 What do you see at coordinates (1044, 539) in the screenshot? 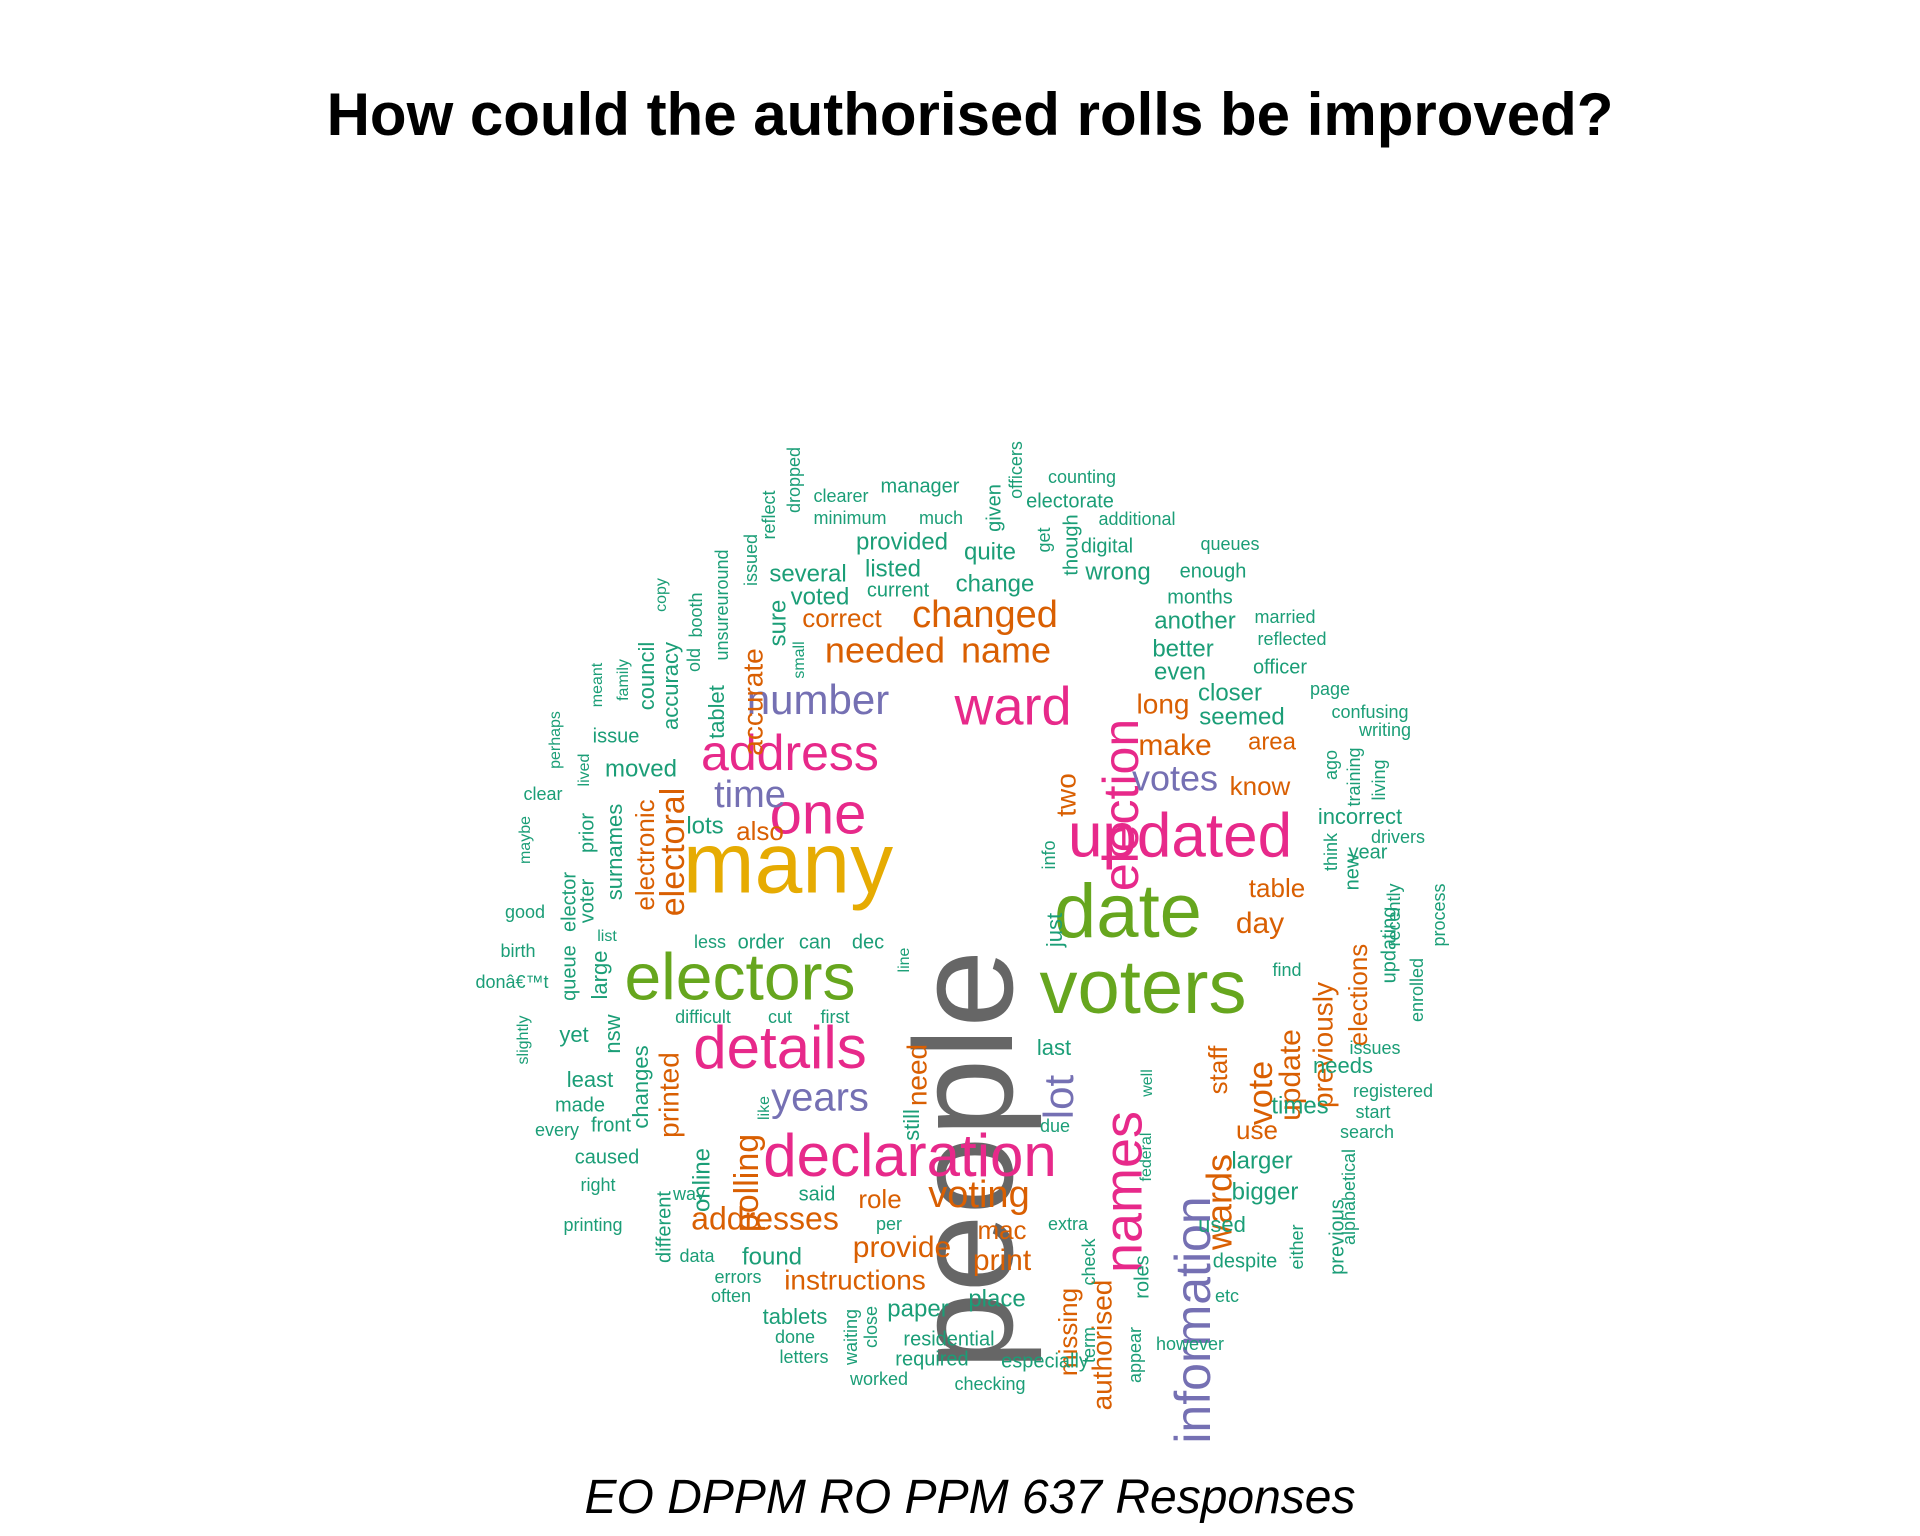
I see `word-get: get` at bounding box center [1044, 539].